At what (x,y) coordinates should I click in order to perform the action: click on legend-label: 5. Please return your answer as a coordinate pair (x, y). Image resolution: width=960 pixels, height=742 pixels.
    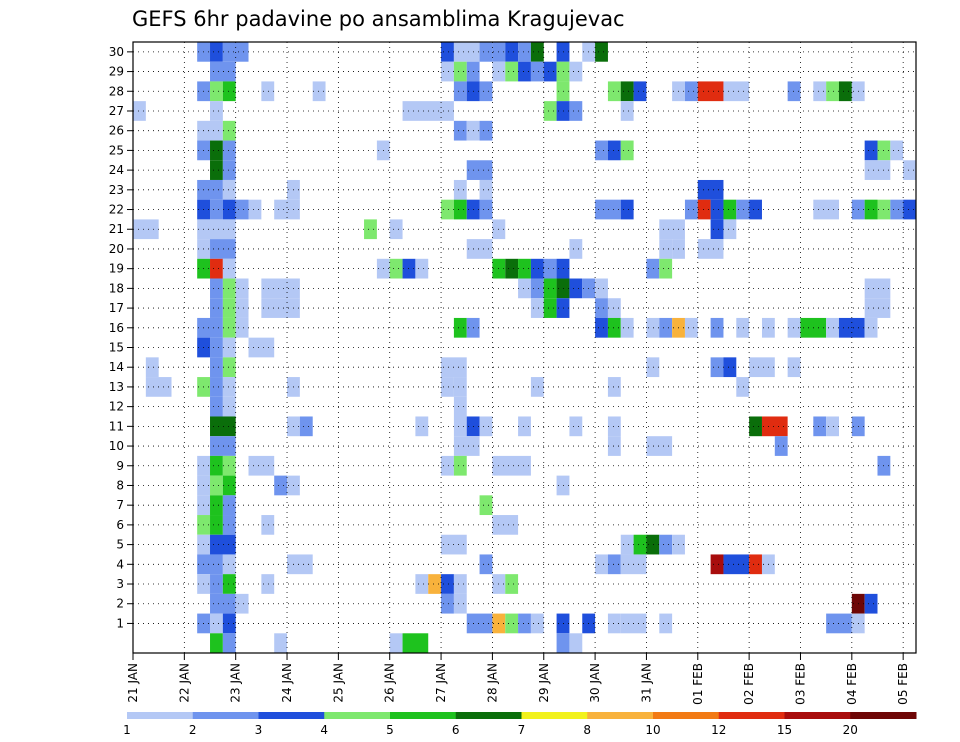
    Looking at the image, I should click on (390, 730).